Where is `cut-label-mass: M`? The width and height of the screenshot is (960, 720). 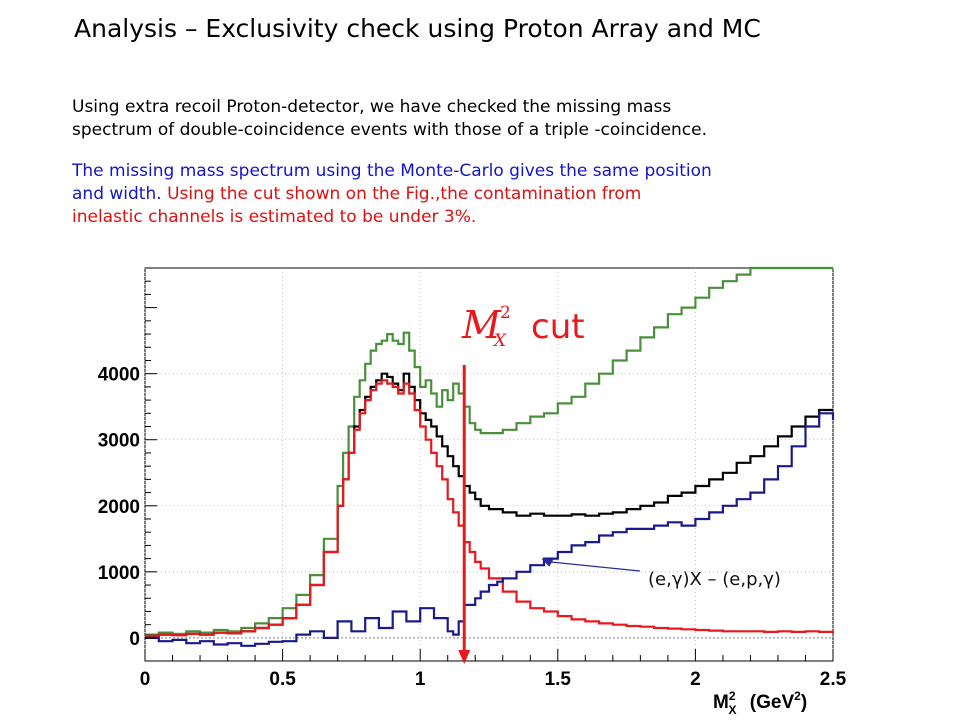
cut-label-mass: M is located at coordinates (481, 325).